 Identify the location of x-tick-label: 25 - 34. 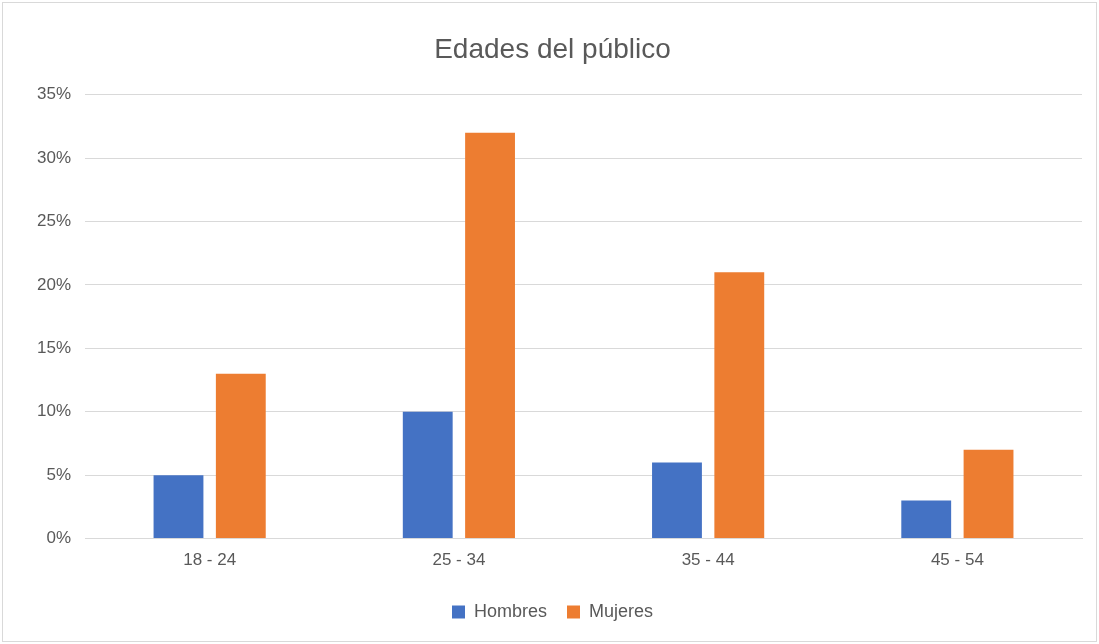
(459, 560).